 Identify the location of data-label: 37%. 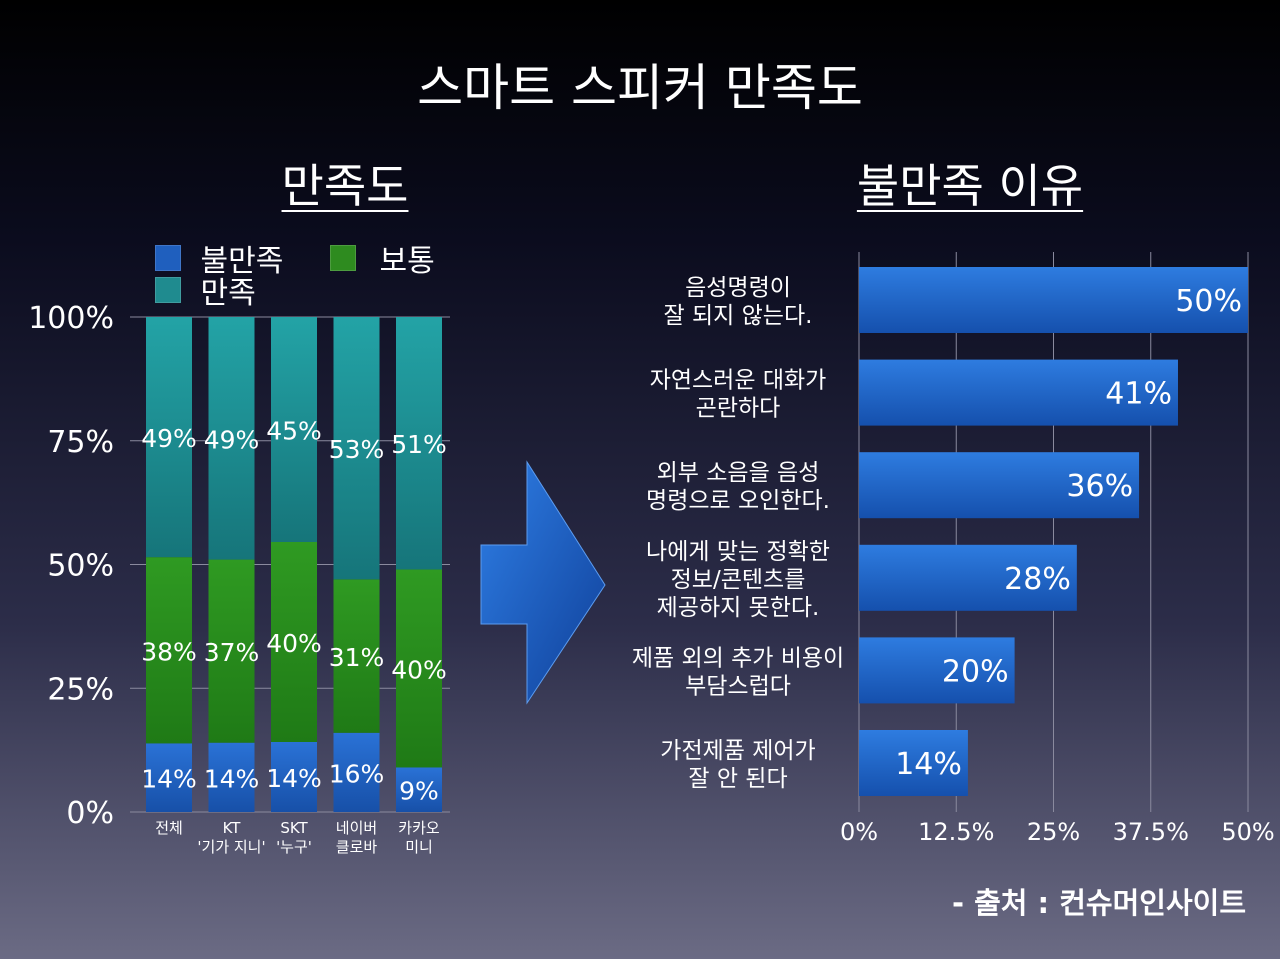
(232, 652).